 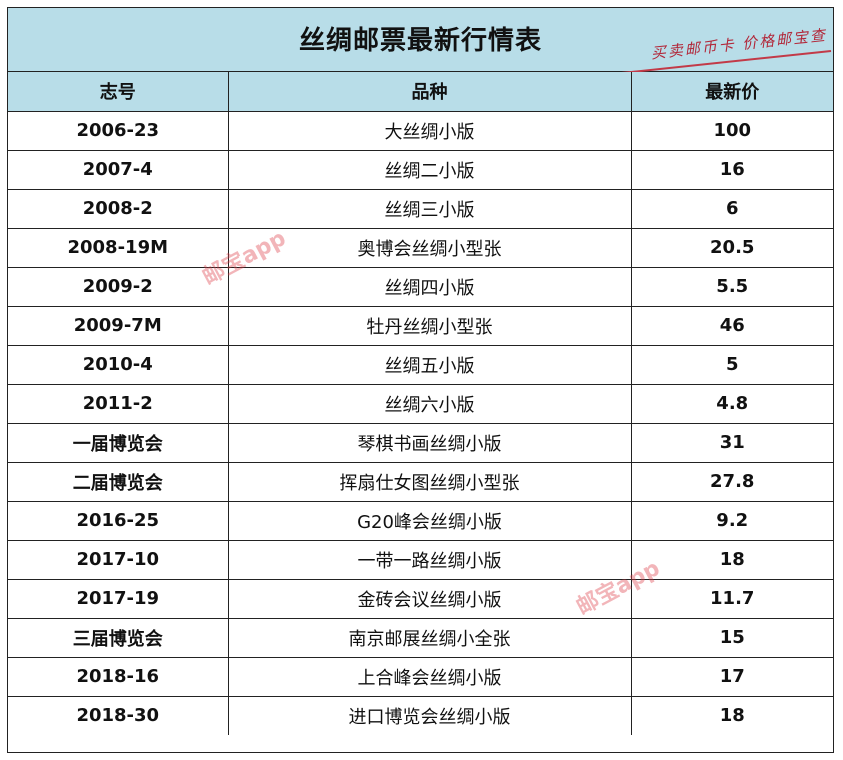 What do you see at coordinates (118, 598) in the screenshot?
I see `cell-code: 2017-19` at bounding box center [118, 598].